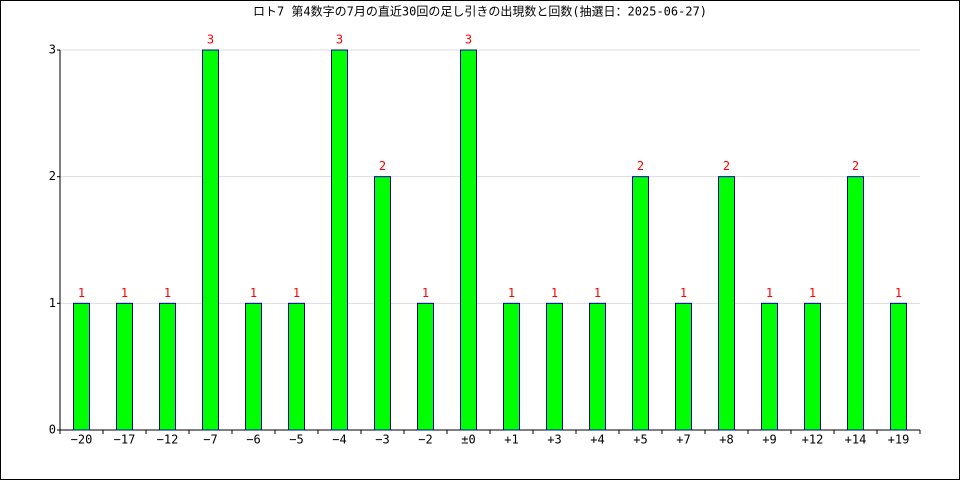 Image resolution: width=960 pixels, height=480 pixels. Describe the element at coordinates (82, 440) in the screenshot. I see `x-tick-label: −20` at that location.